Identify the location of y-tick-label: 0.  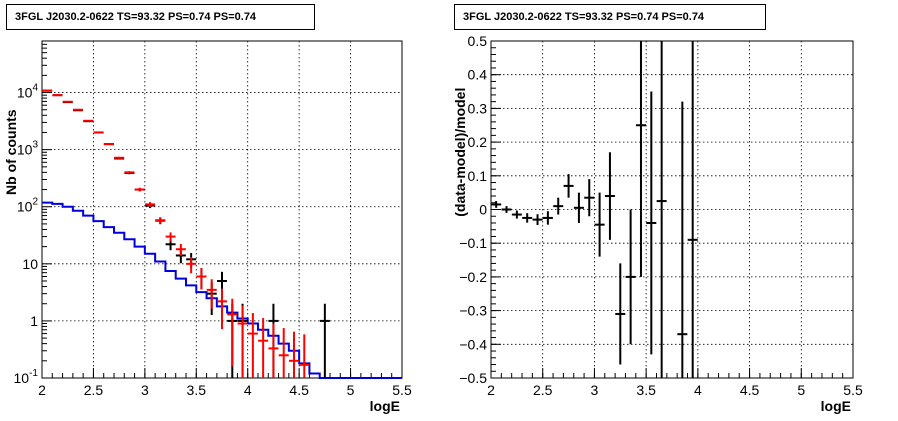
(483, 210).